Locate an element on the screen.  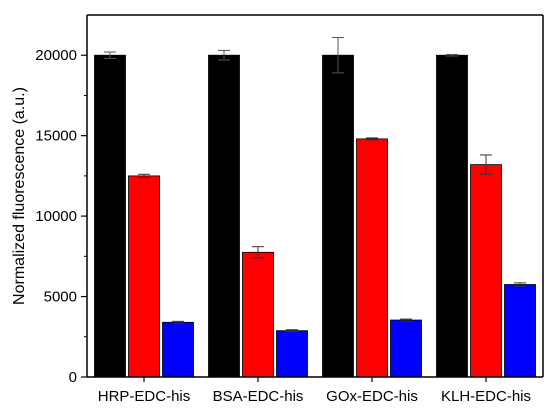
bar-series1-cat1 is located at coordinates (110, 216).